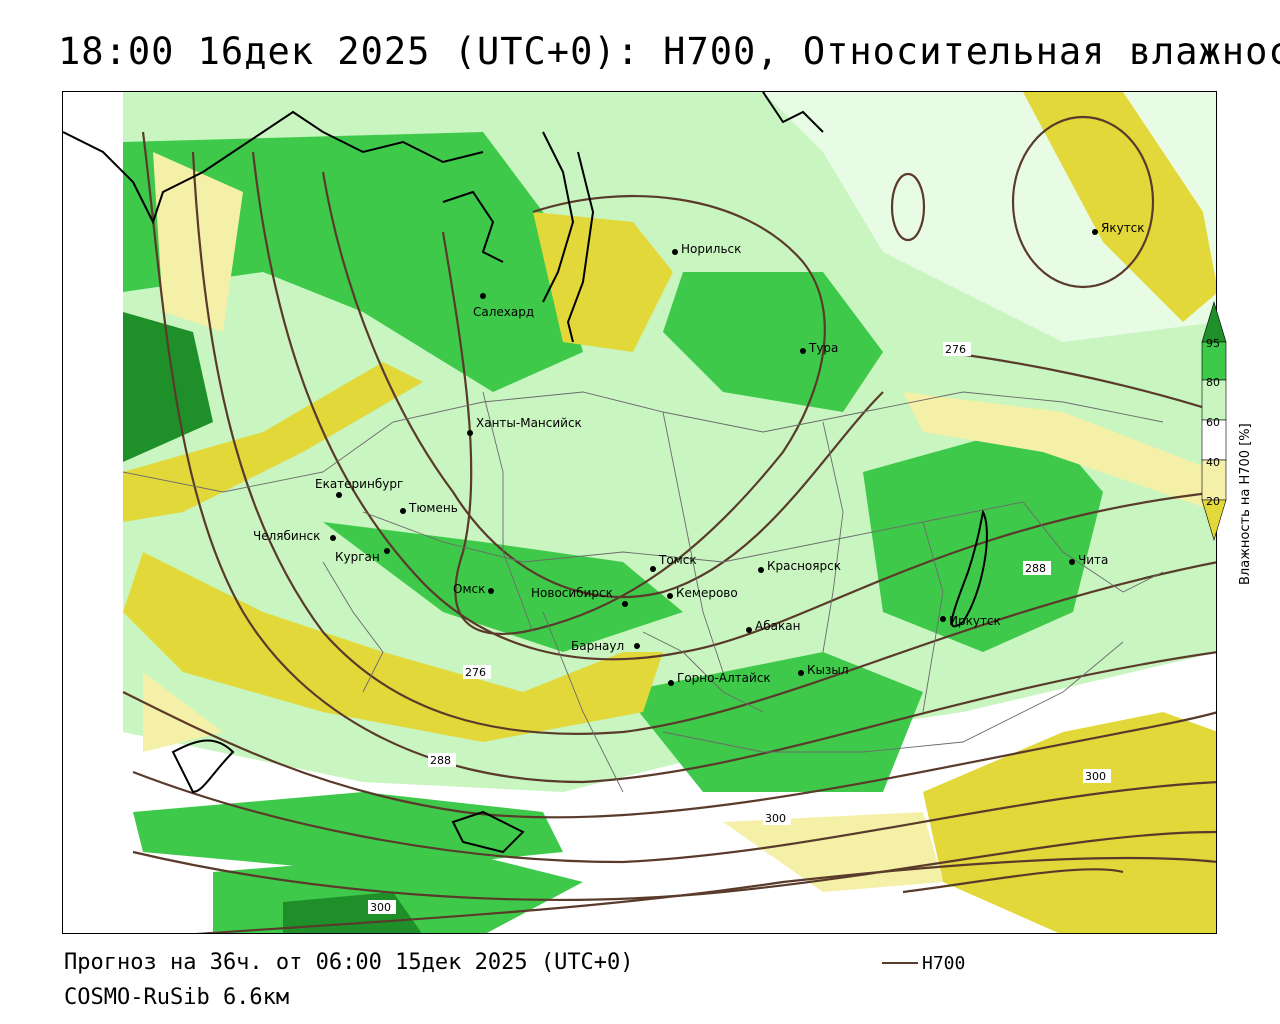  I want to click on svg-text: Тюмень, so click(433, 508).